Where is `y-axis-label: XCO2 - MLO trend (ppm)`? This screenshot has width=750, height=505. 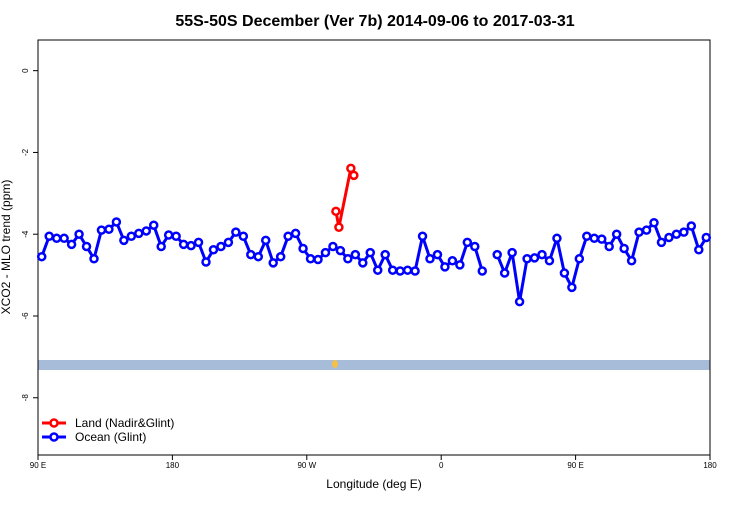 y-axis-label: XCO2 - MLO trend (ppm) is located at coordinates (6, 247).